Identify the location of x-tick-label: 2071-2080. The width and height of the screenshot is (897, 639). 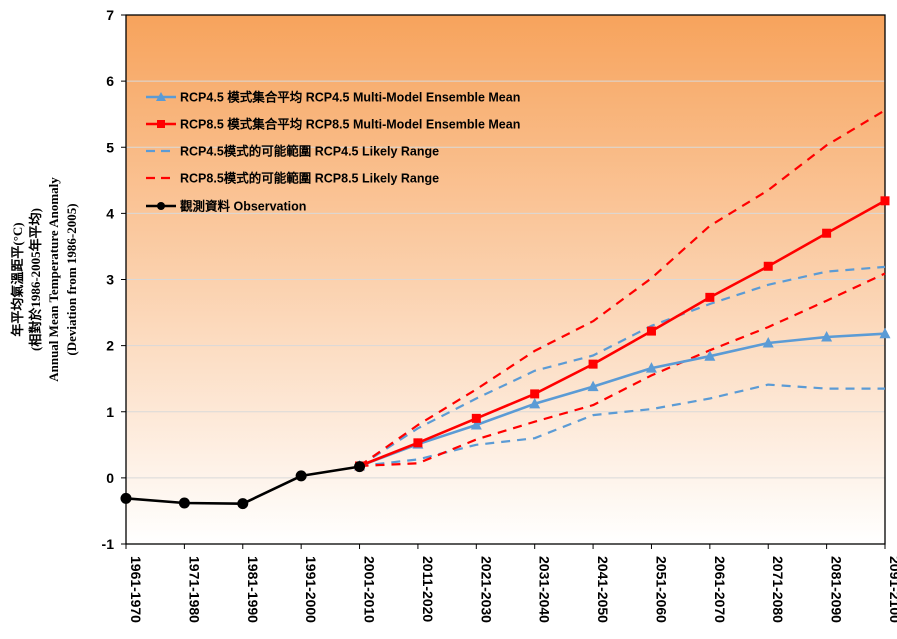
(778, 589).